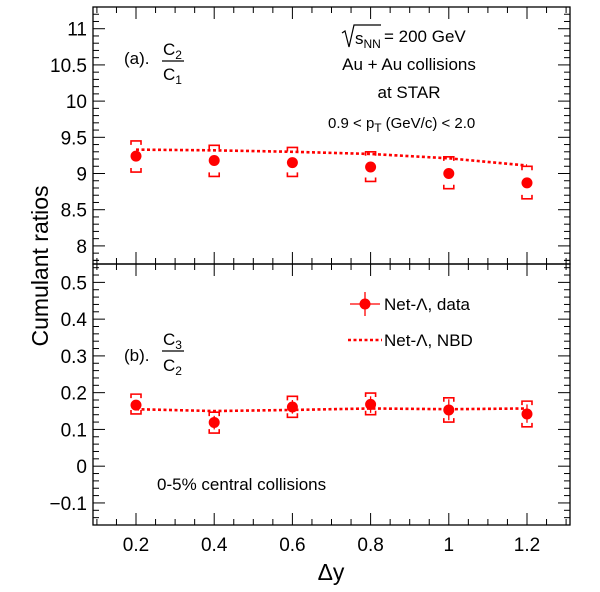  I want to click on legend-data-label: Net-Λ, data, so click(427, 304).